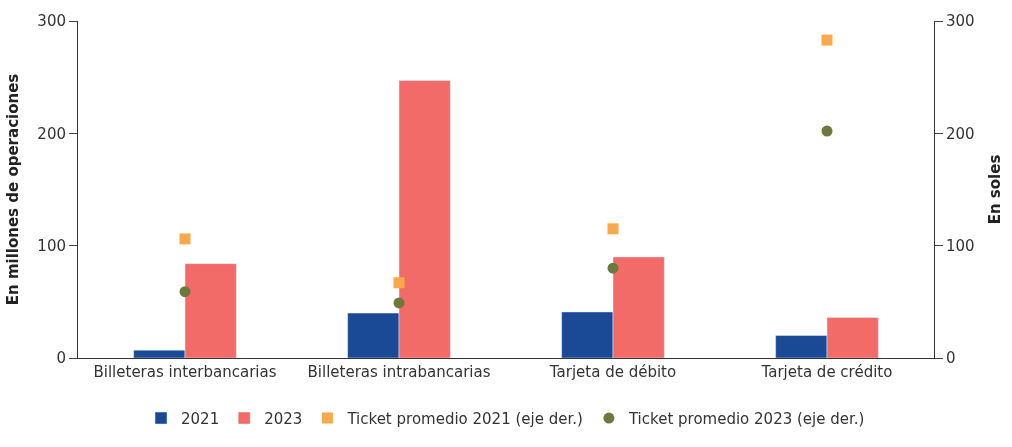 The height and width of the screenshot is (447, 1012). What do you see at coordinates (200, 418) in the screenshot?
I see `legend-label: 2021` at bounding box center [200, 418].